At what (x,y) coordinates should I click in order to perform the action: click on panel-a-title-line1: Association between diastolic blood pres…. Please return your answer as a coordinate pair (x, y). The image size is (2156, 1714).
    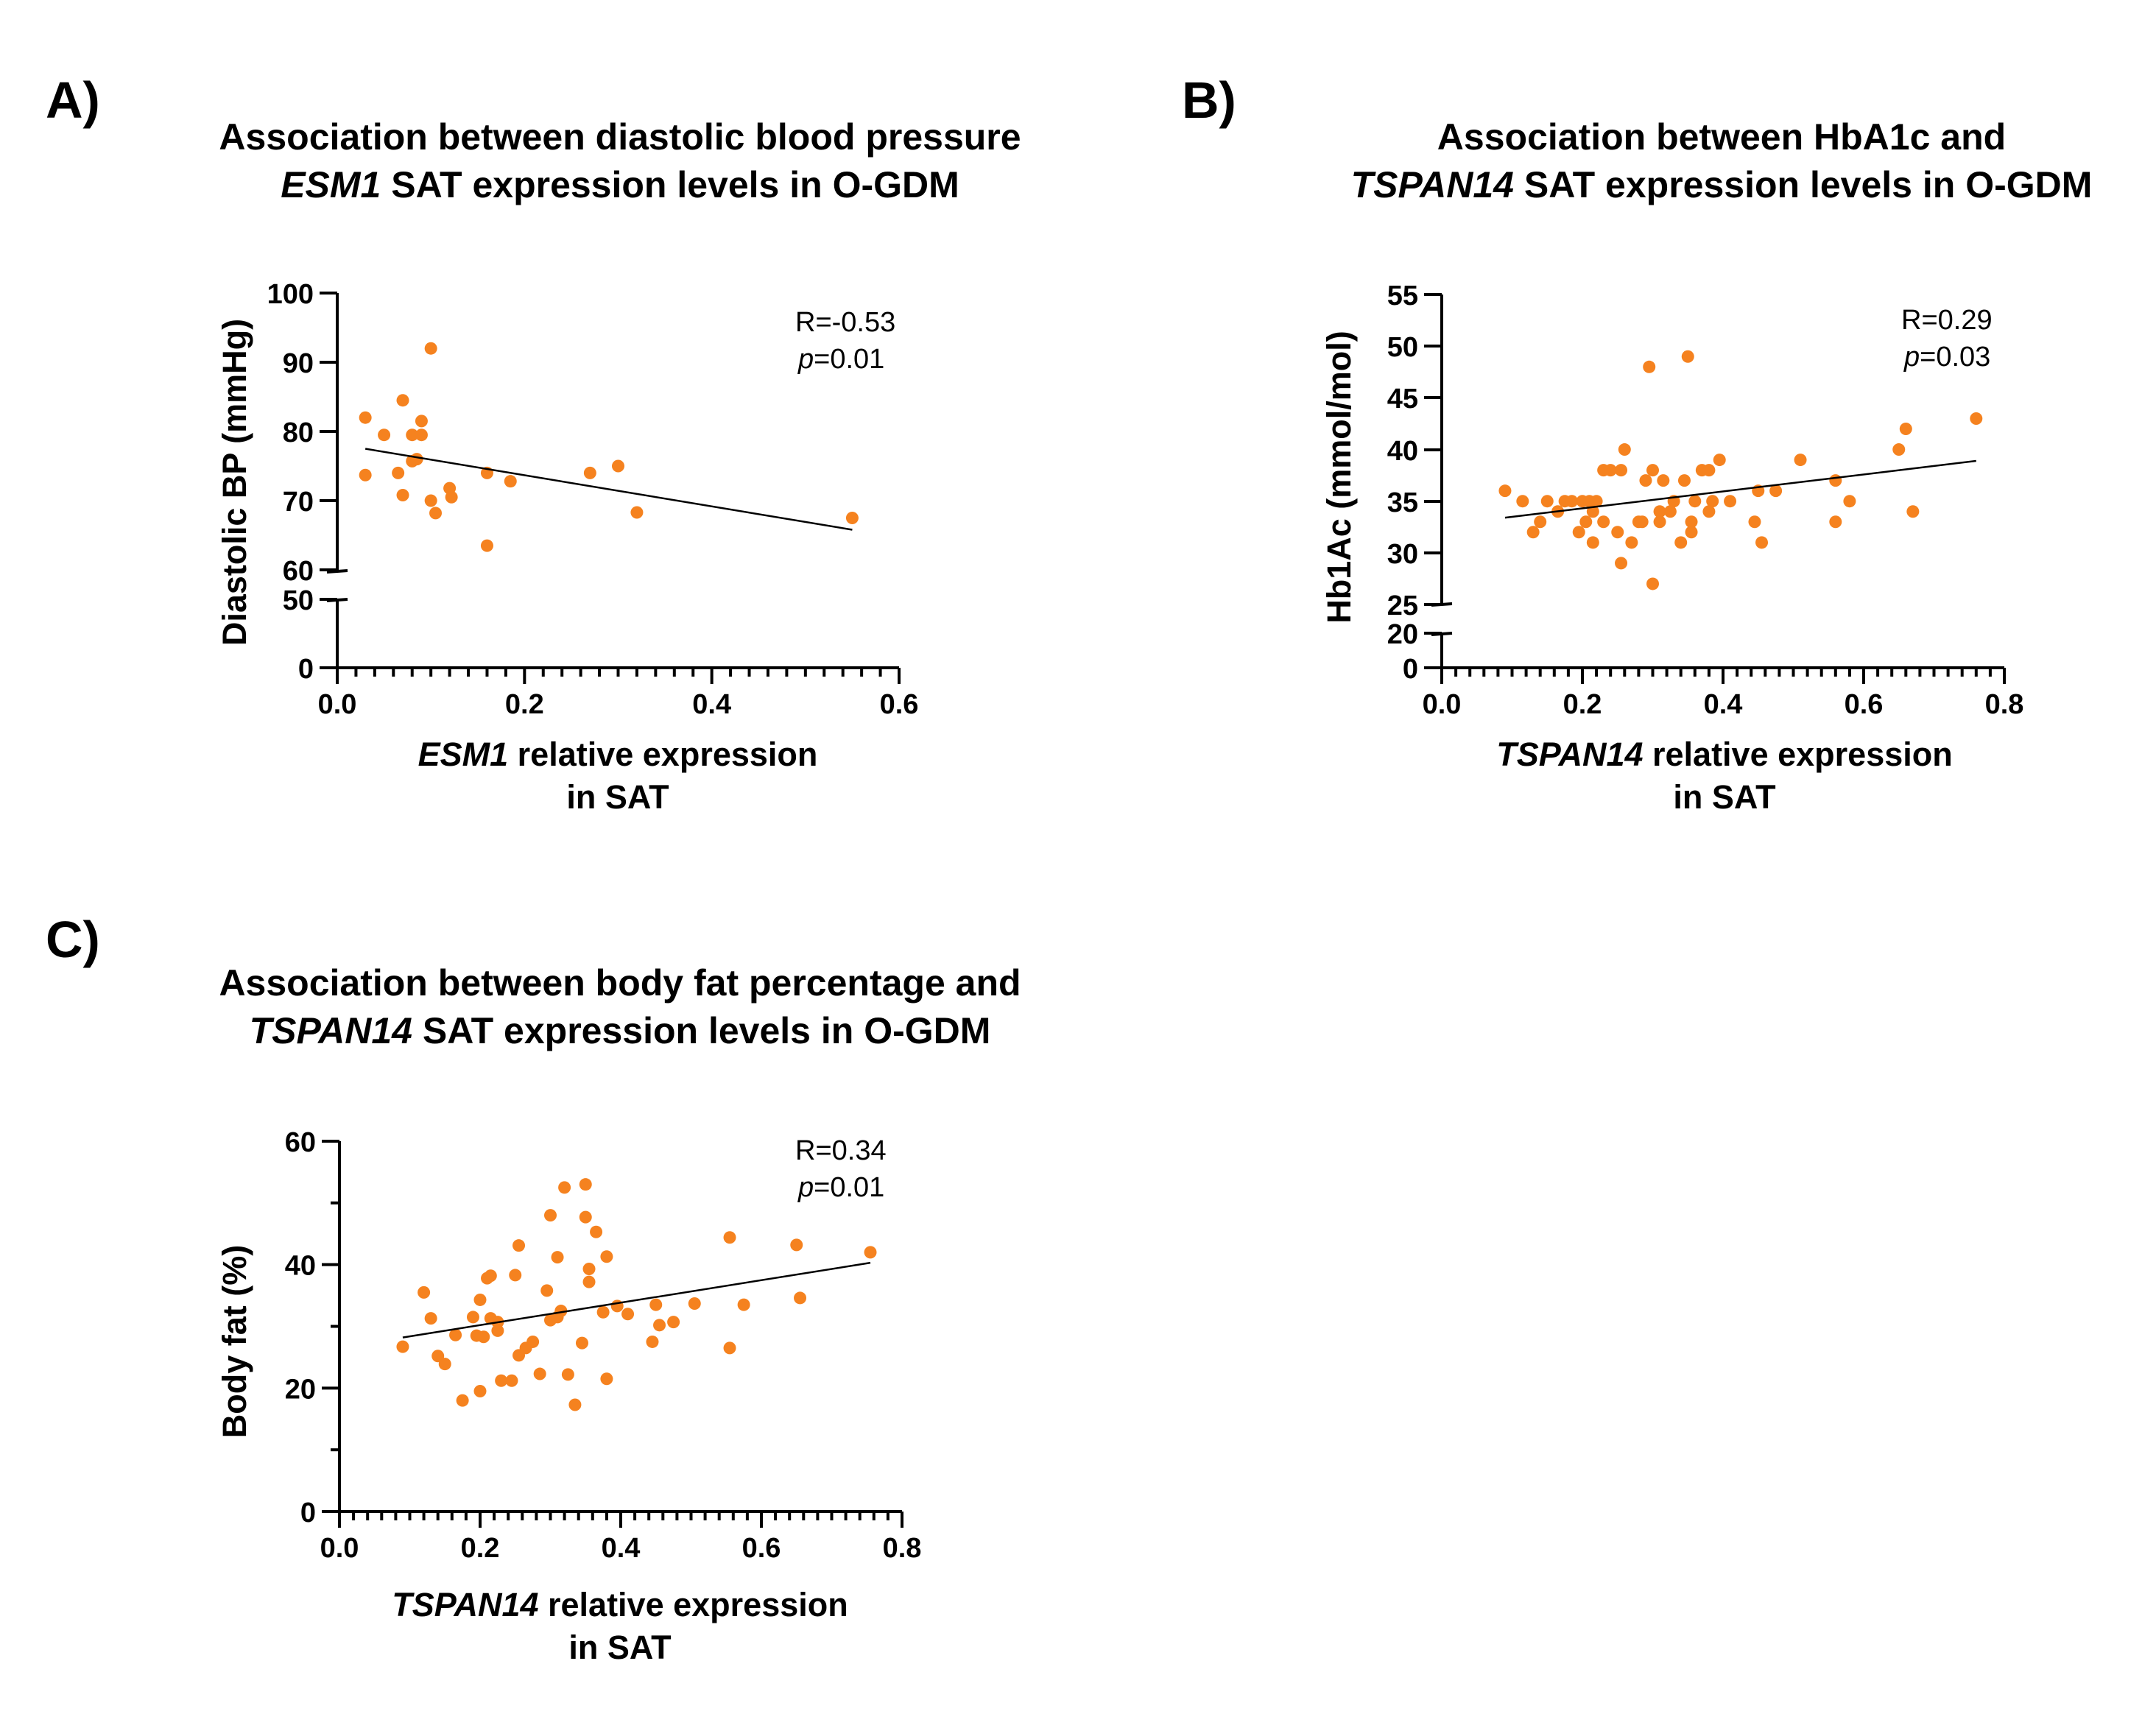
    Looking at the image, I should click on (620, 137).